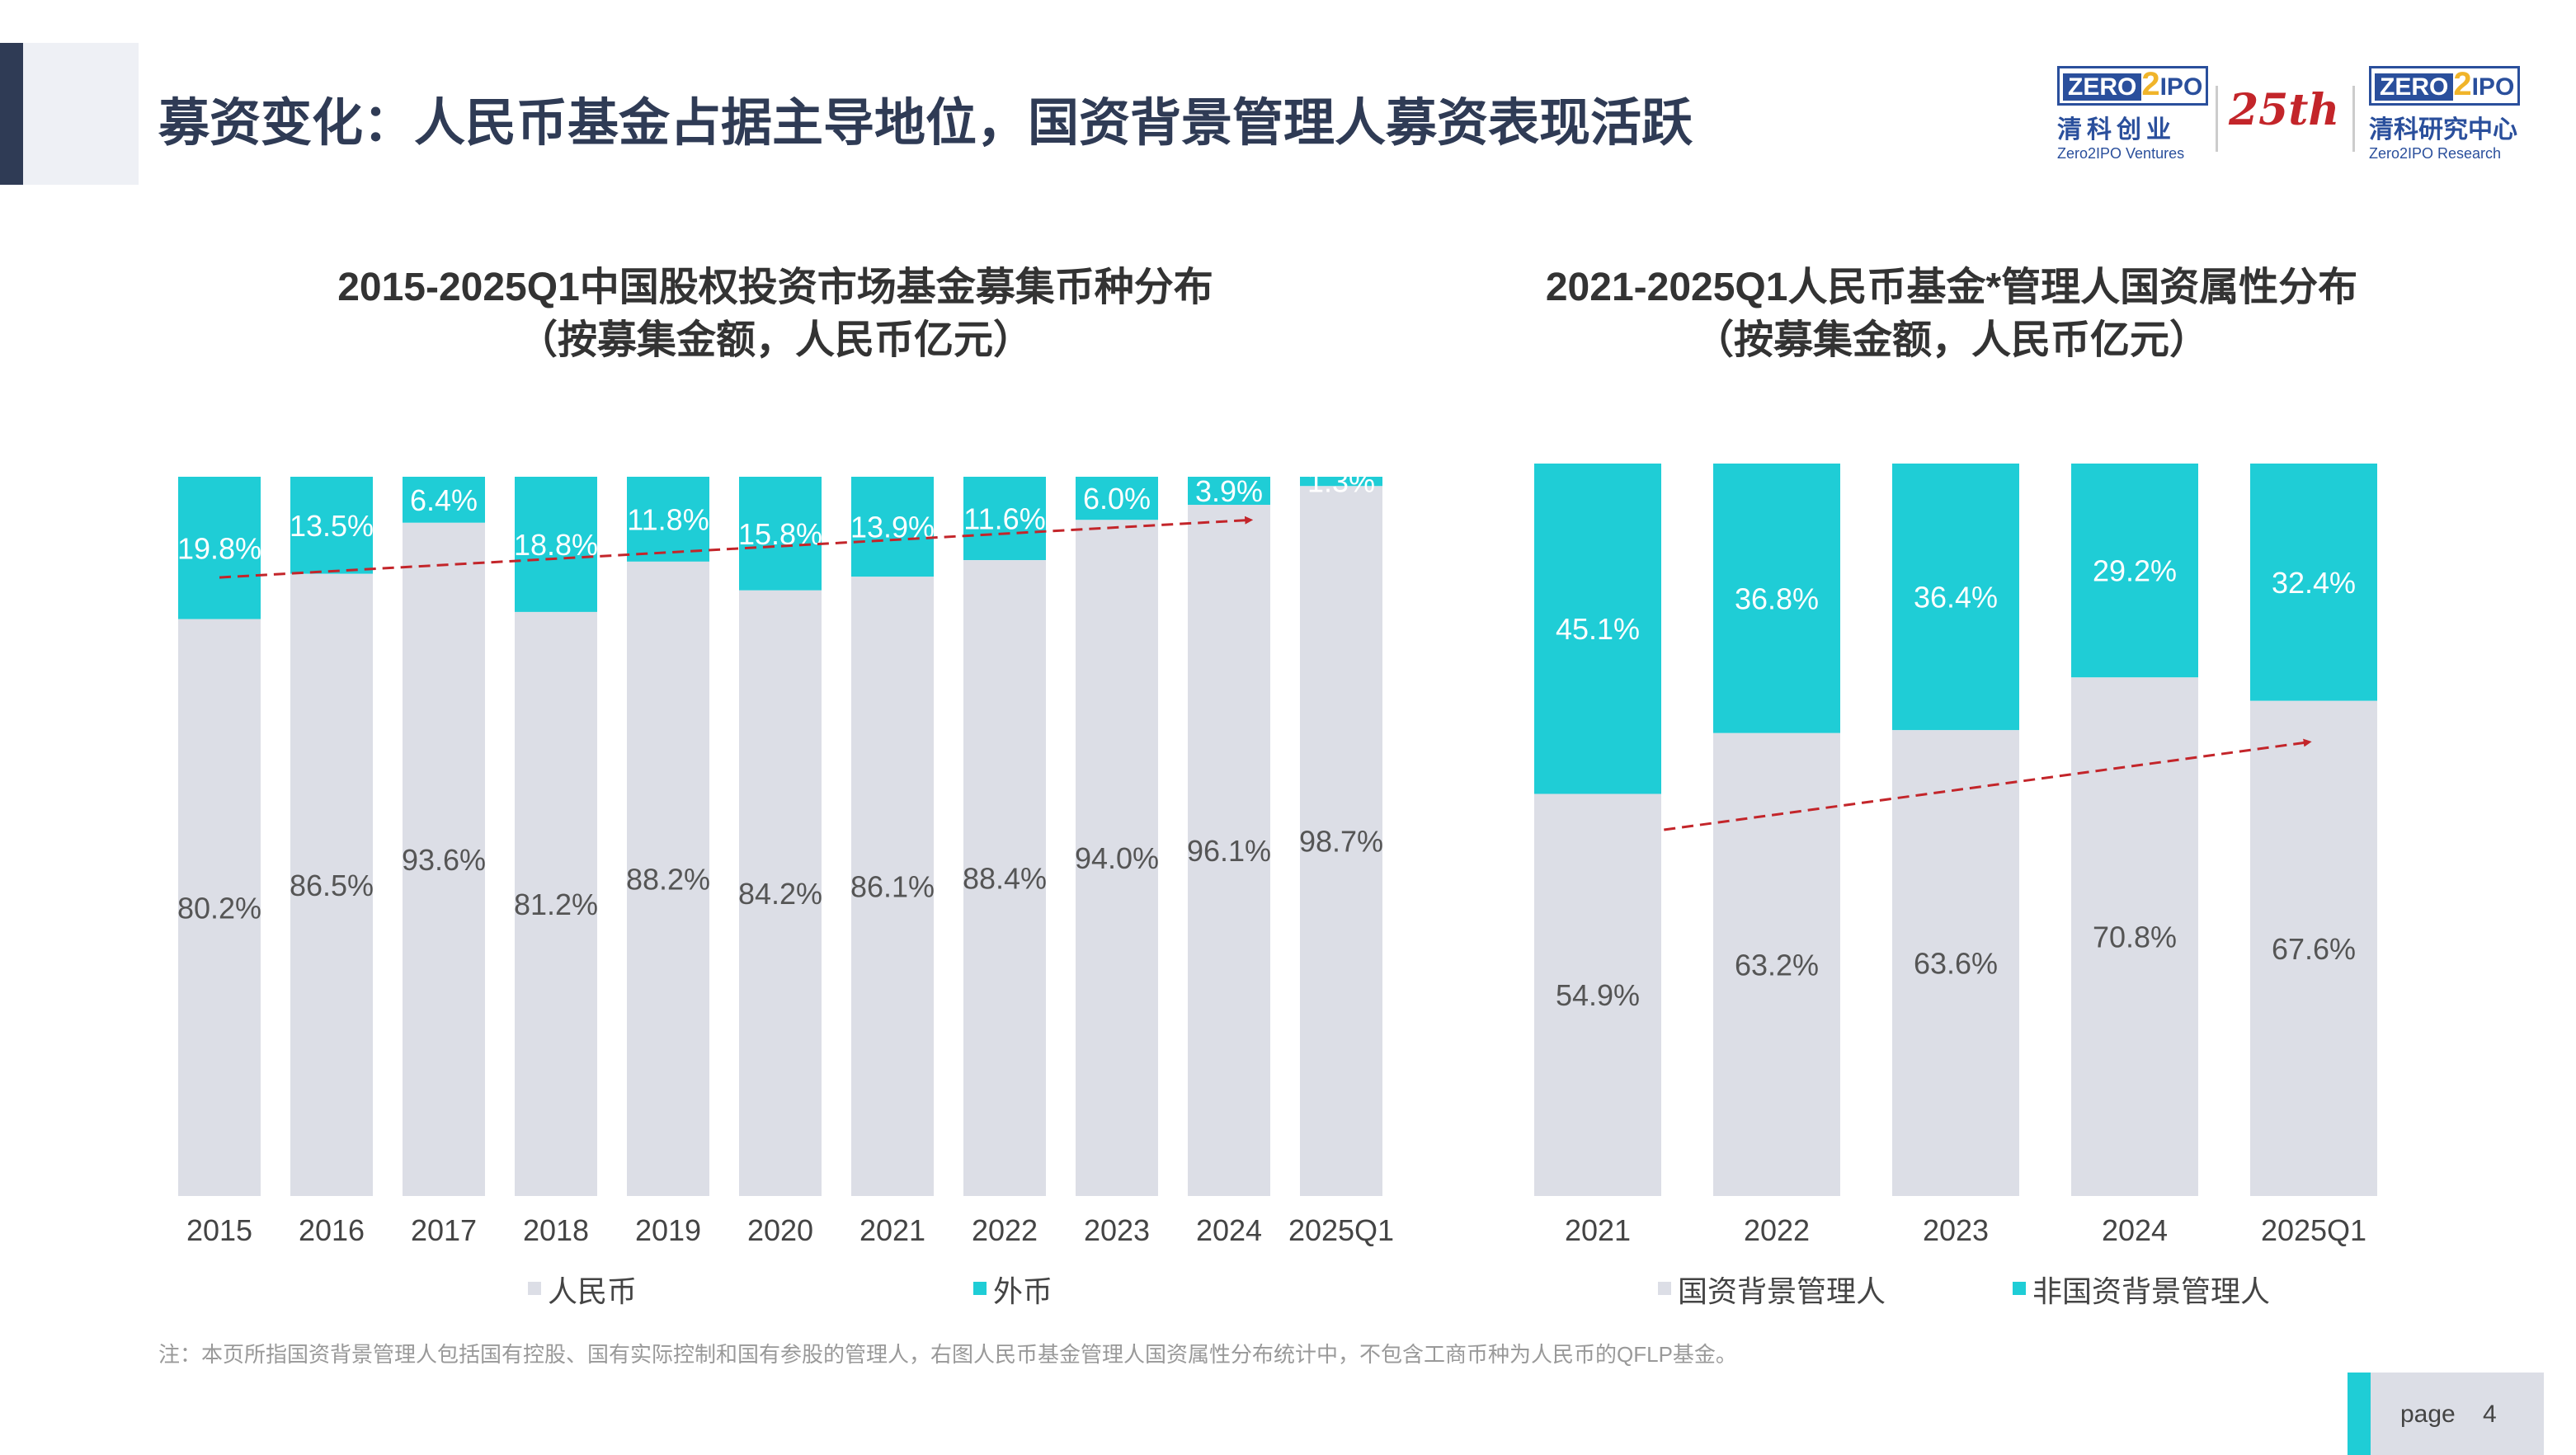 The width and height of the screenshot is (2576, 1455). Describe the element at coordinates (332, 1230) in the screenshot. I see `x-tick-label: 2016` at that location.